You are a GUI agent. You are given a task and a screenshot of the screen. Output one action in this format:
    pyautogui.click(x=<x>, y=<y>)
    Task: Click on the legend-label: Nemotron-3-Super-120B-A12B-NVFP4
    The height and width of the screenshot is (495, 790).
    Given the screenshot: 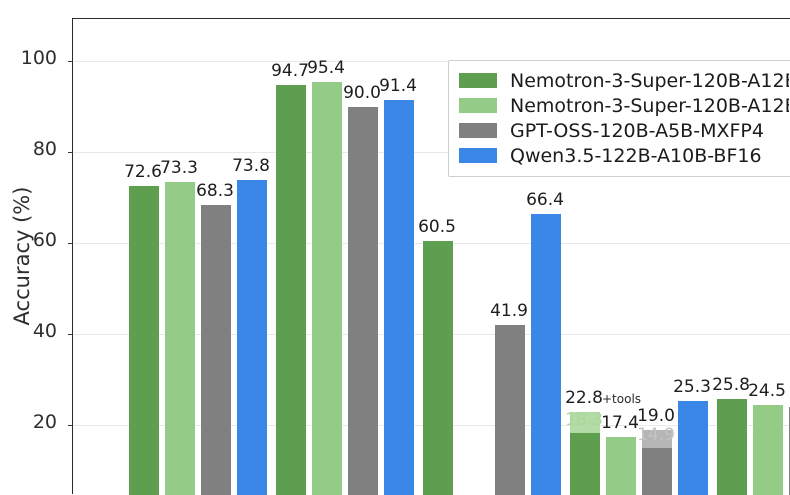 What is the action you would take?
    pyautogui.click(x=649, y=106)
    